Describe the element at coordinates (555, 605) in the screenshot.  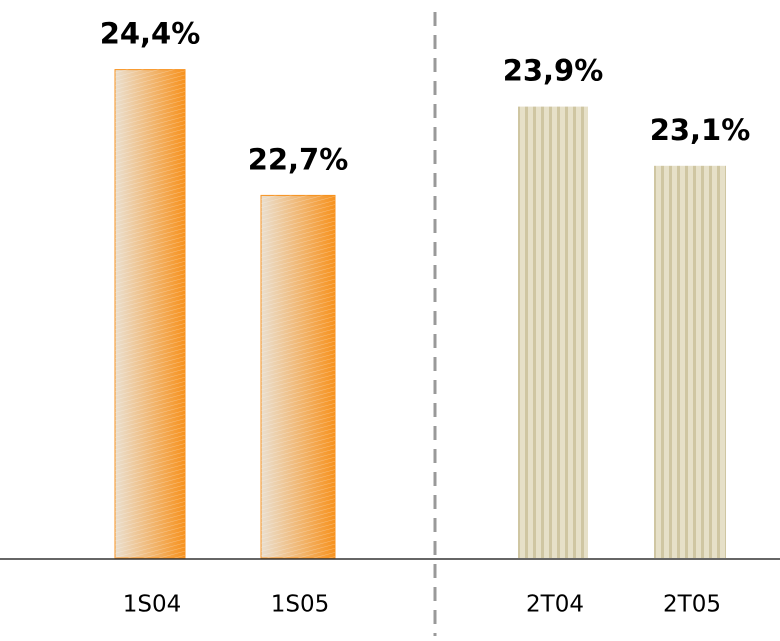
I see `x-tick-label: 2T04` at that location.